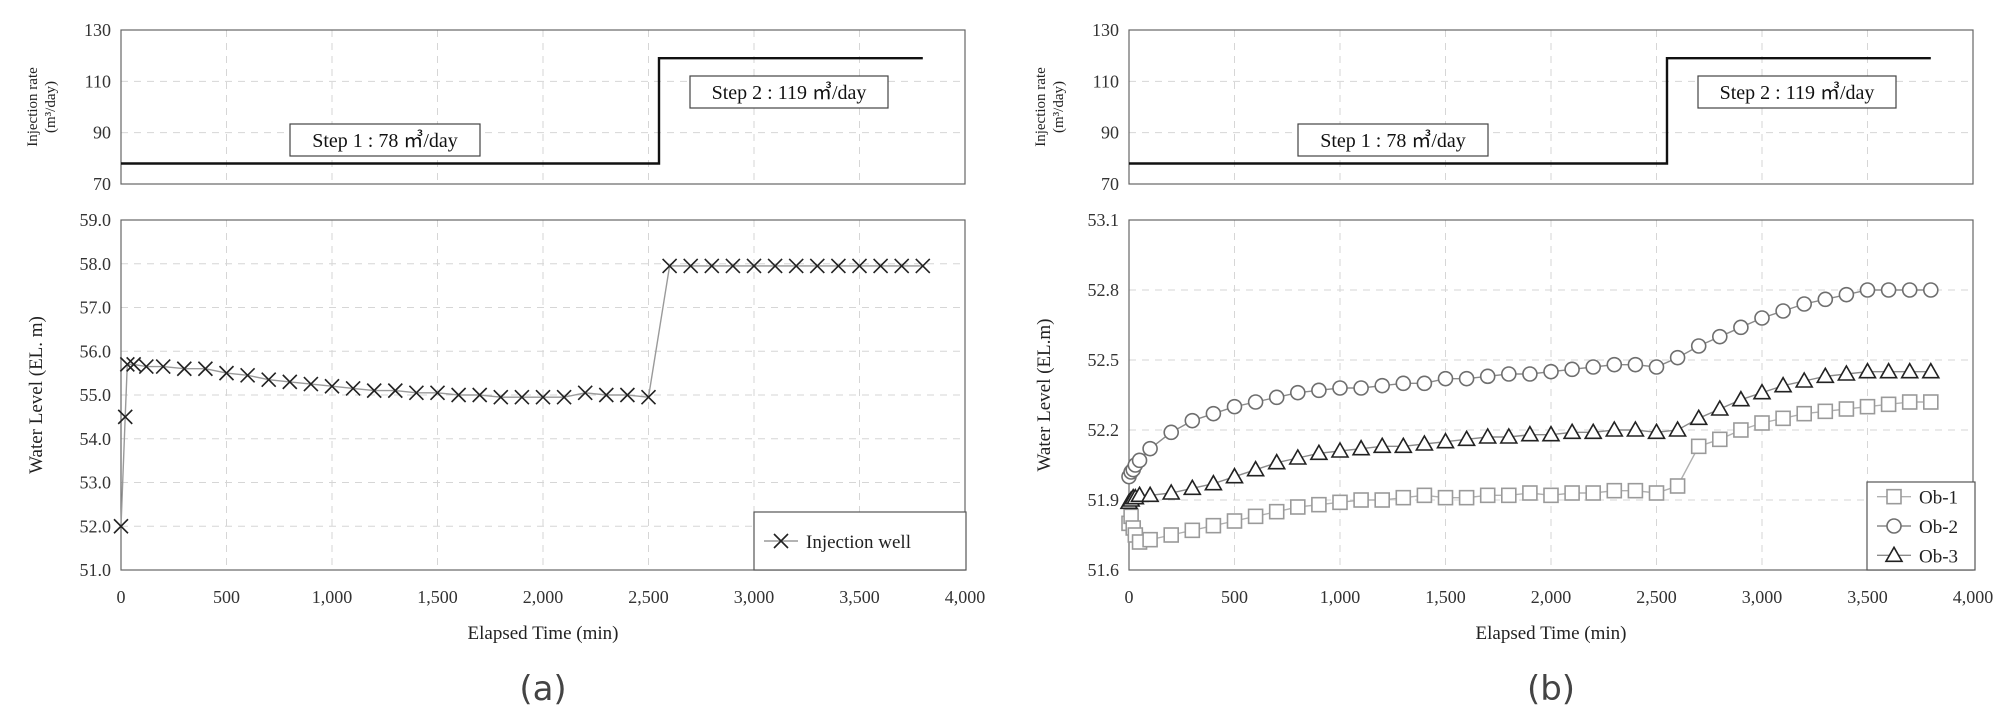  Describe the element at coordinates (1530, 111) in the screenshot. I see `injection-rate-step-line` at that location.